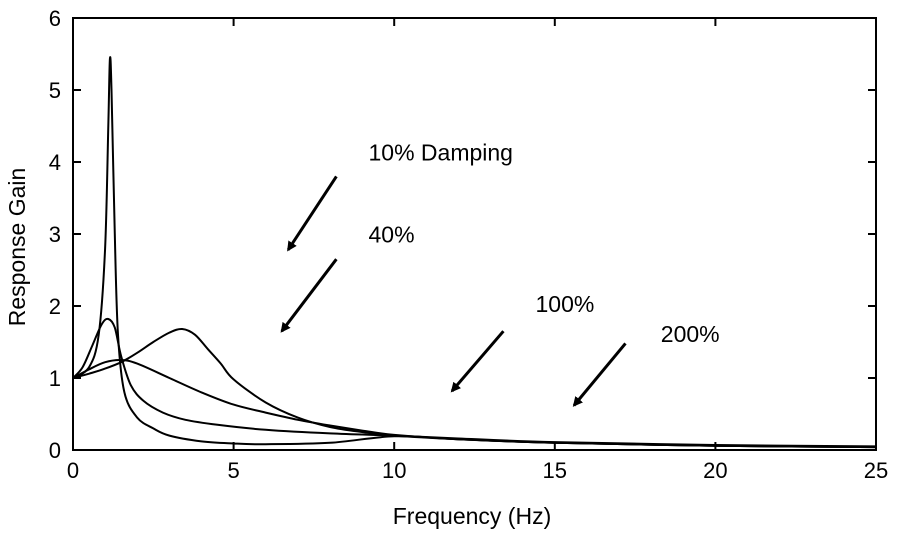  What do you see at coordinates (392, 235) in the screenshot?
I see `annotation-label: 40%` at bounding box center [392, 235].